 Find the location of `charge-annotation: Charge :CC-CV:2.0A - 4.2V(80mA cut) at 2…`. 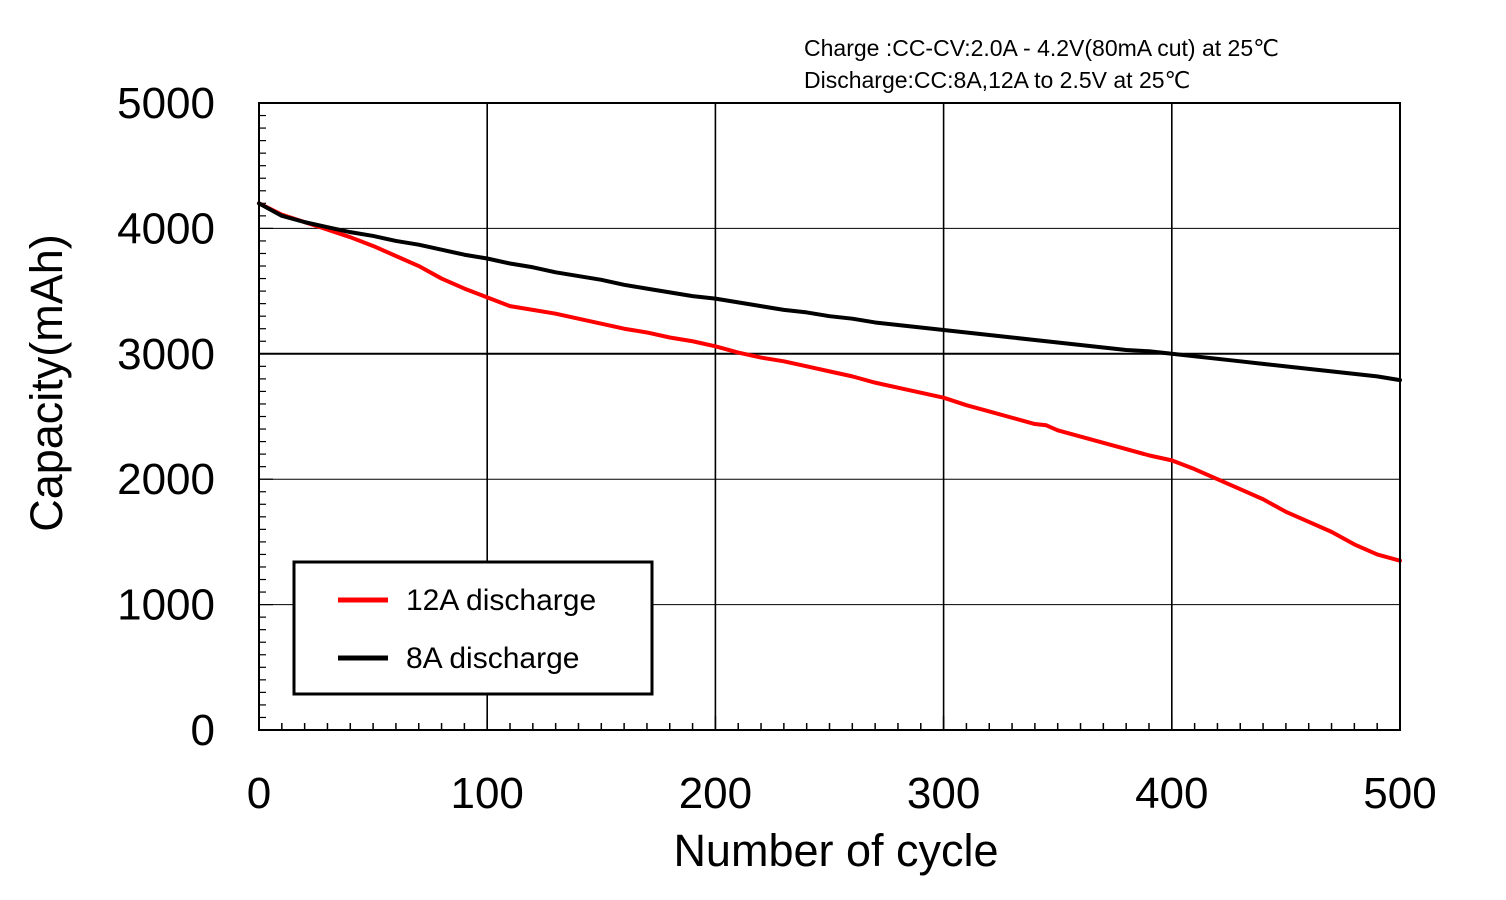

charge-annotation: Charge :CC-CV:2.0A - 4.2V(80mA cut) at 2… is located at coordinates (1041, 48).